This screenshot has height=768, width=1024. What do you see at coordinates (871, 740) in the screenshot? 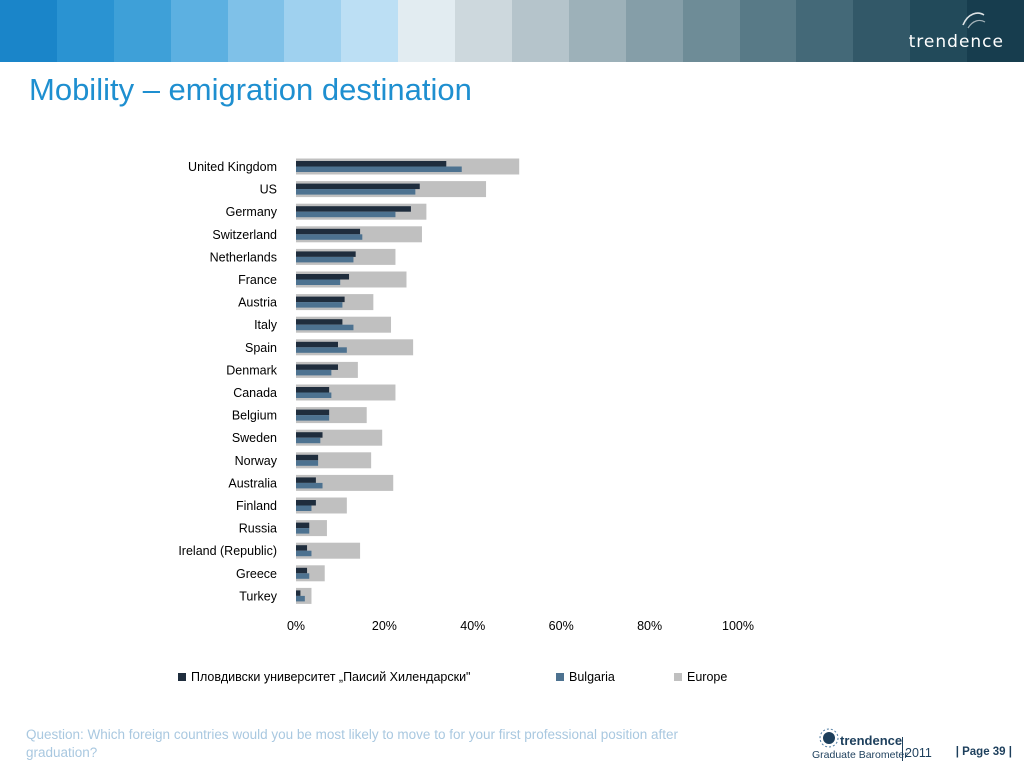
I see `footer-brand: trendence` at bounding box center [871, 740].